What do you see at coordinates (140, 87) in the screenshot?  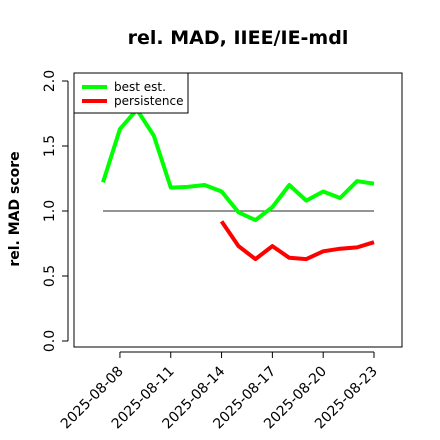 I see `legend-label: best est.` at bounding box center [140, 87].